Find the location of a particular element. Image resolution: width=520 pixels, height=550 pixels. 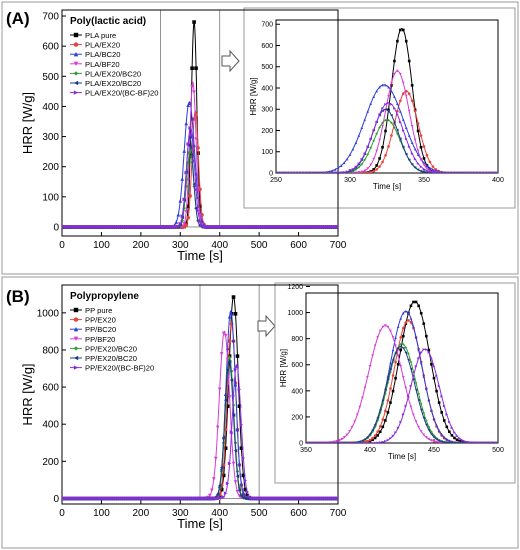

y-axis-label: HRR [W/g] is located at coordinates (253, 96).